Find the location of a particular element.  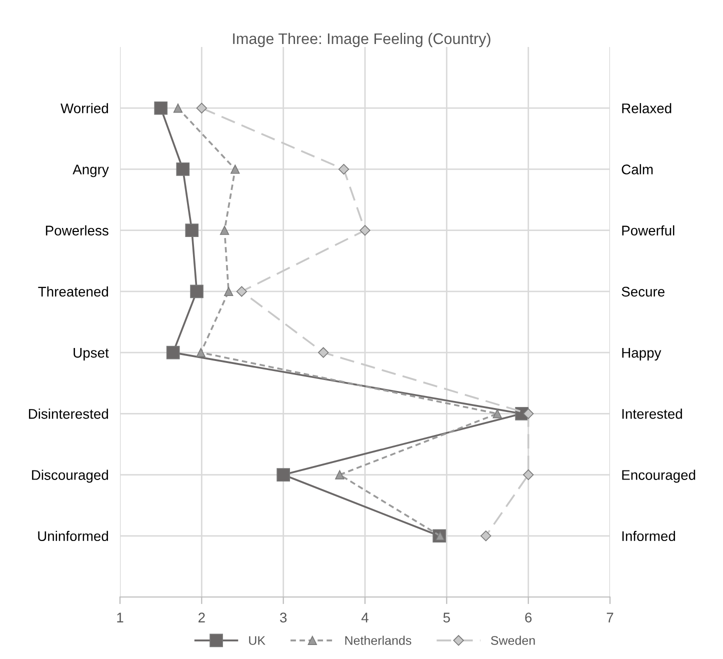

y2-tick-label: Interested is located at coordinates (652, 413).